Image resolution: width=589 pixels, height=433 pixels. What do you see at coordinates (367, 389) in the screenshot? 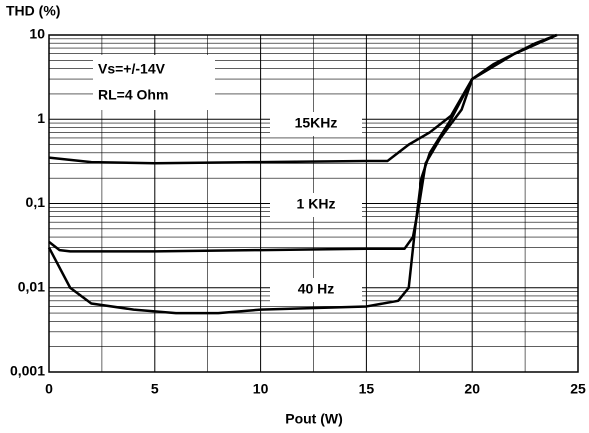
I see `x-tick-label: 15` at bounding box center [367, 389].